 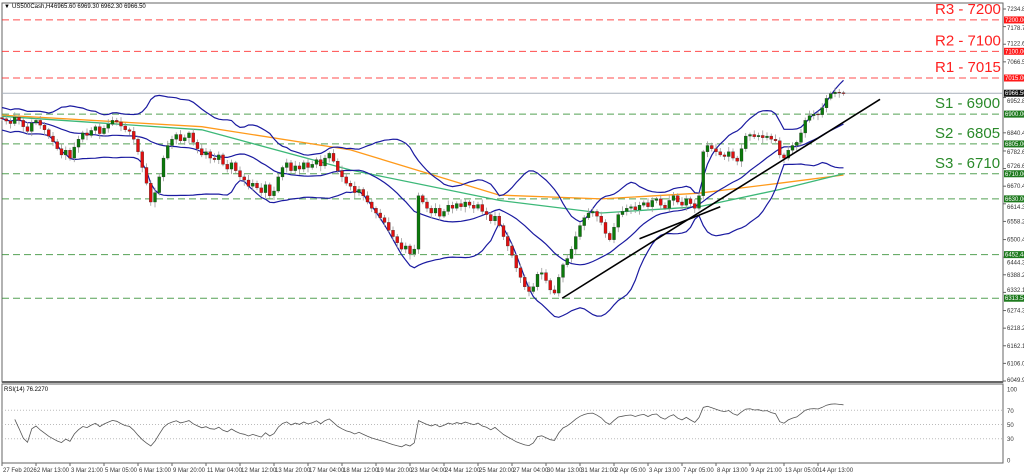 What do you see at coordinates (1015, 329) in the screenshot?
I see `price-tick-label: 6218.20` at bounding box center [1015, 329].